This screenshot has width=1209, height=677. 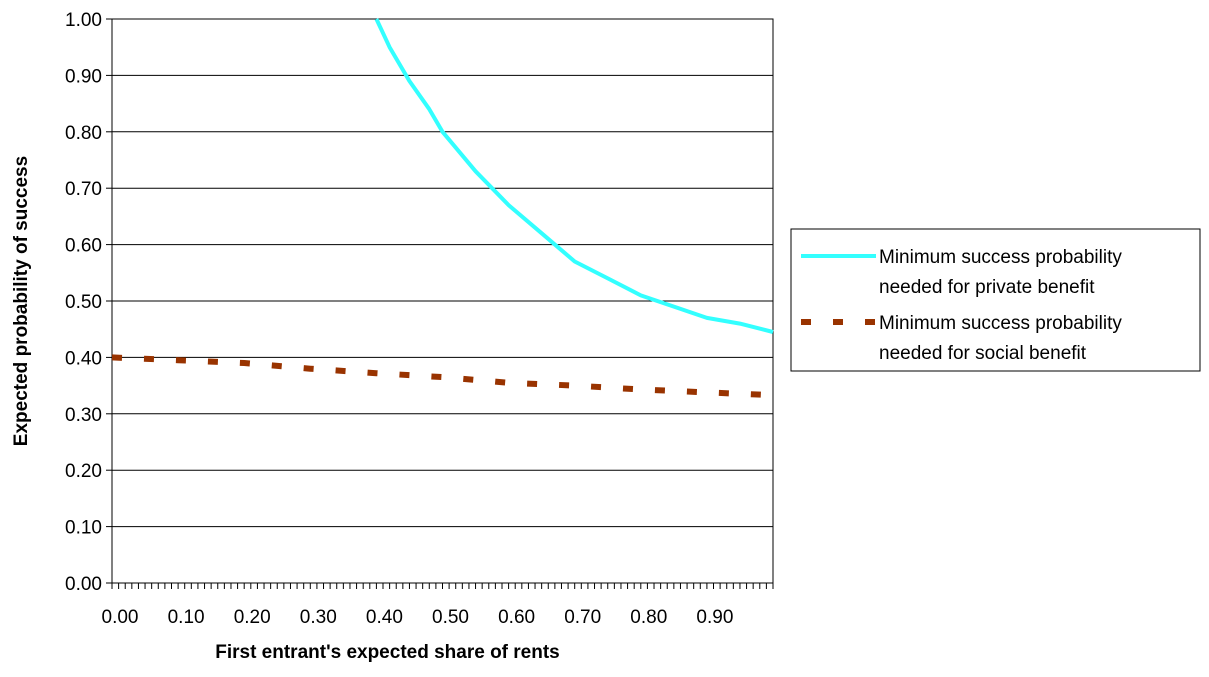 I want to click on legend-label-private-line1: Minimum success probability, so click(x=1000, y=257).